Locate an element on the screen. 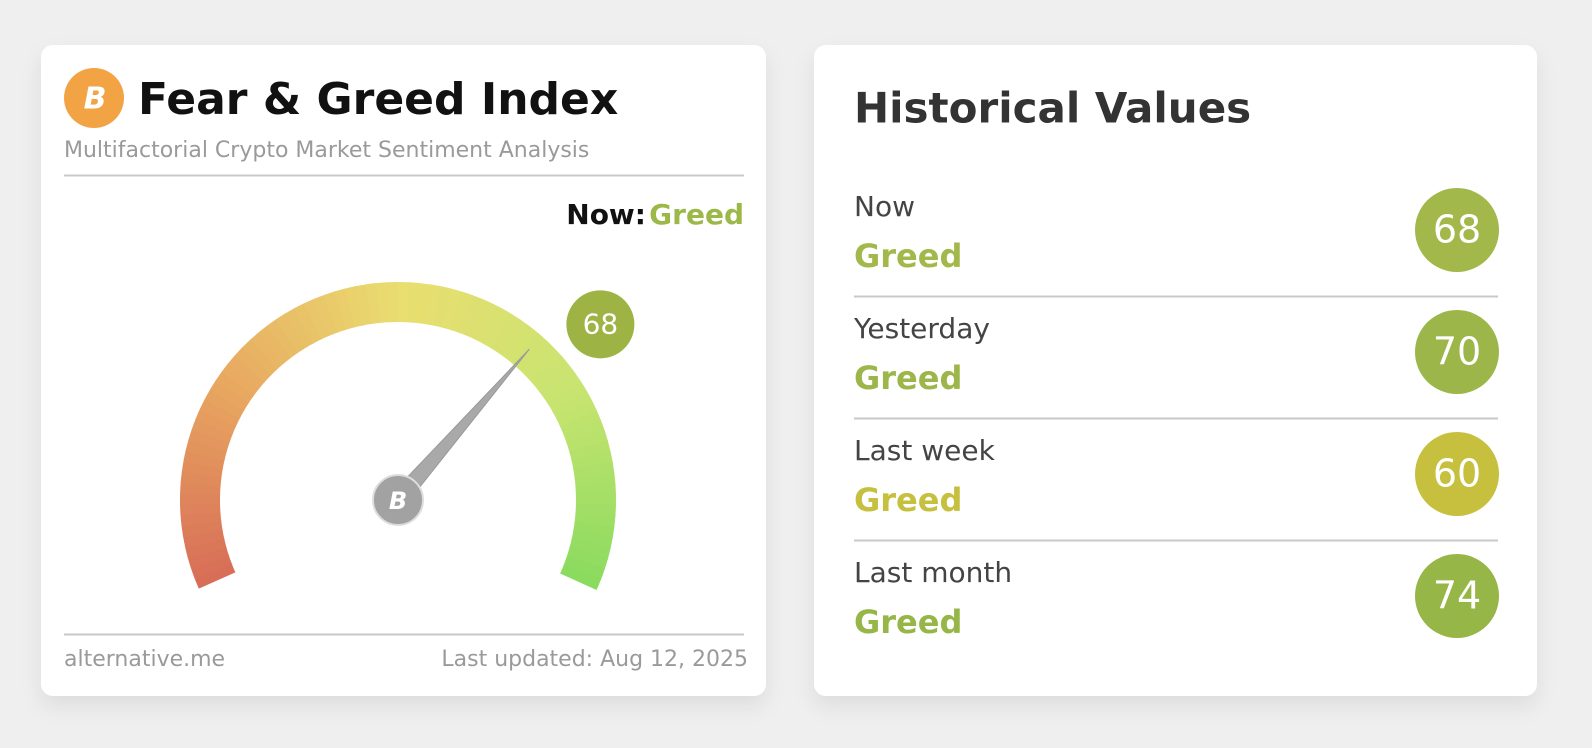 Image resolution: width=1592 pixels, height=748 pixels. row-label: Last week is located at coordinates (925, 450).